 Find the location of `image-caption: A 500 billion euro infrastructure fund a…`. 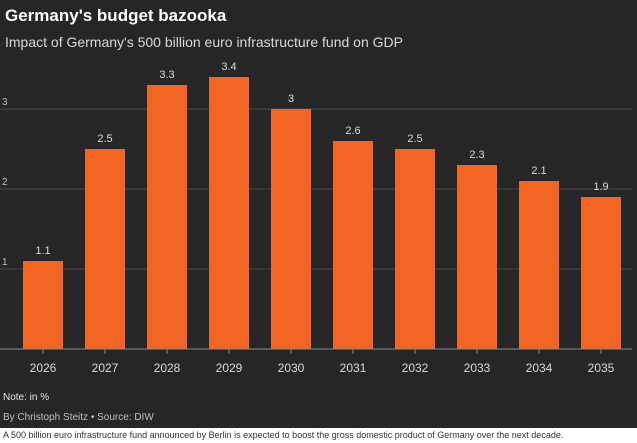

image-caption: A 500 billion euro infrastructure fund a… is located at coordinates (283, 435).